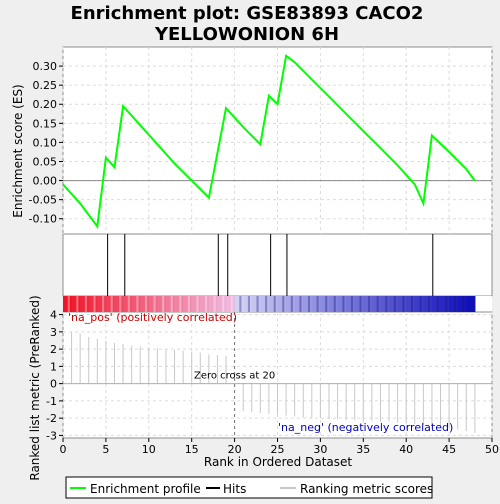 The height and width of the screenshot is (504, 500). Describe the element at coordinates (449, 449) in the screenshot. I see `x-tick-label-9: 45` at that location.